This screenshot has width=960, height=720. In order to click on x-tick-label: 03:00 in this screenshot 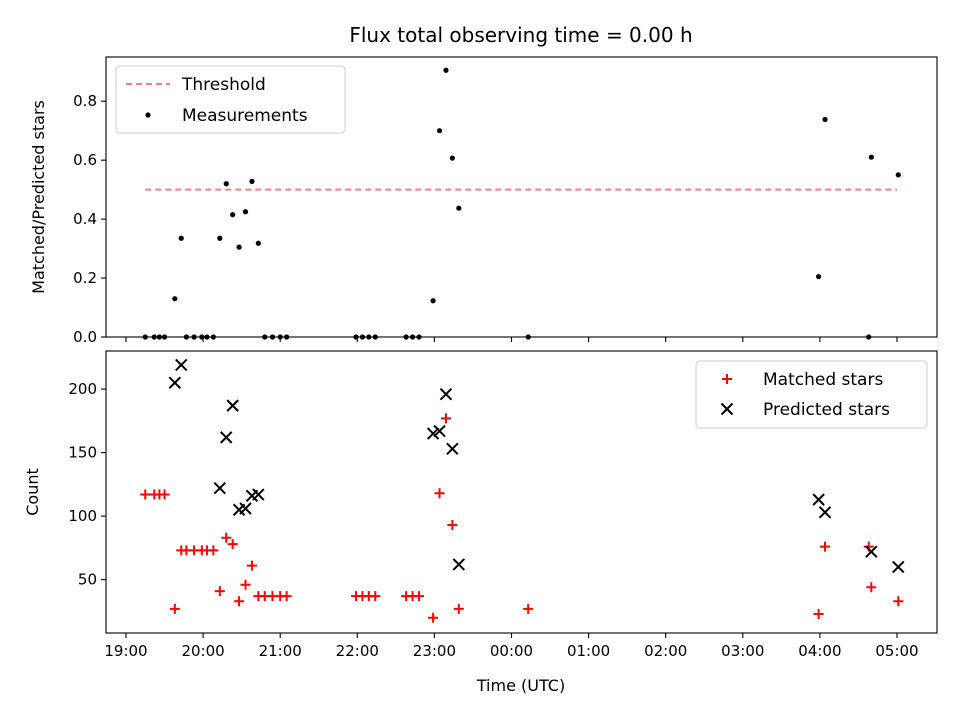, I will do `click(742, 651)`.